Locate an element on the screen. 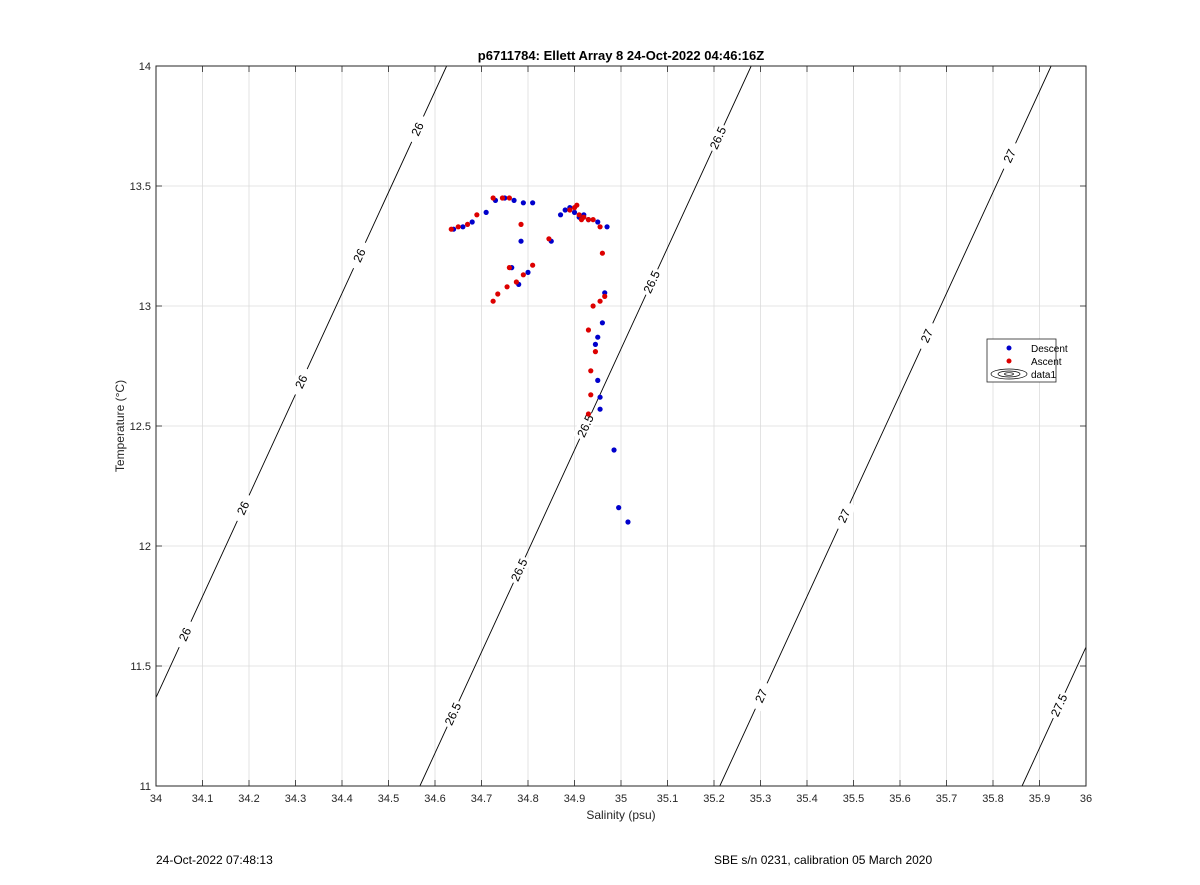 The height and width of the screenshot is (885, 1200). legend-descent-marker is located at coordinates (1009, 348).